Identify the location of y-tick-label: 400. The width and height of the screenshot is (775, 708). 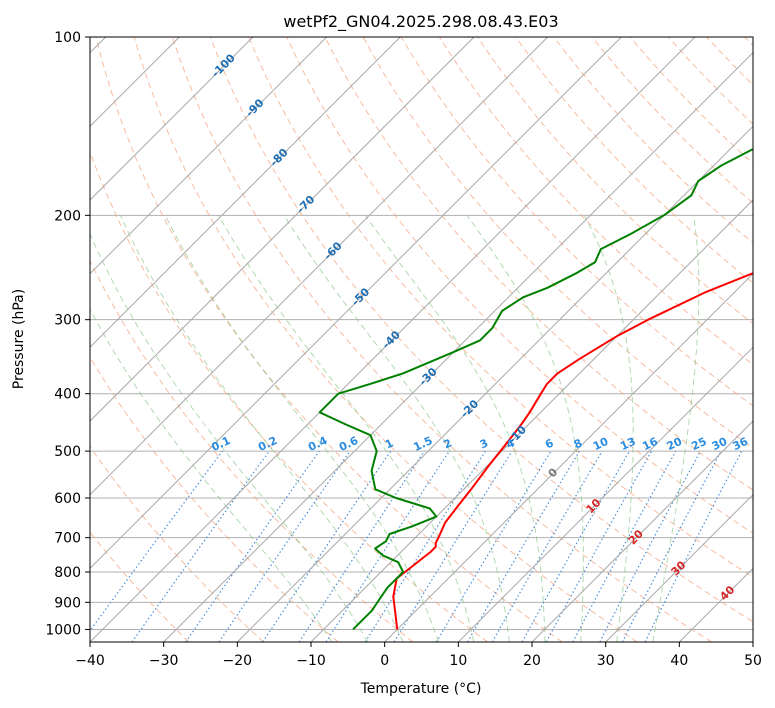
(67, 395).